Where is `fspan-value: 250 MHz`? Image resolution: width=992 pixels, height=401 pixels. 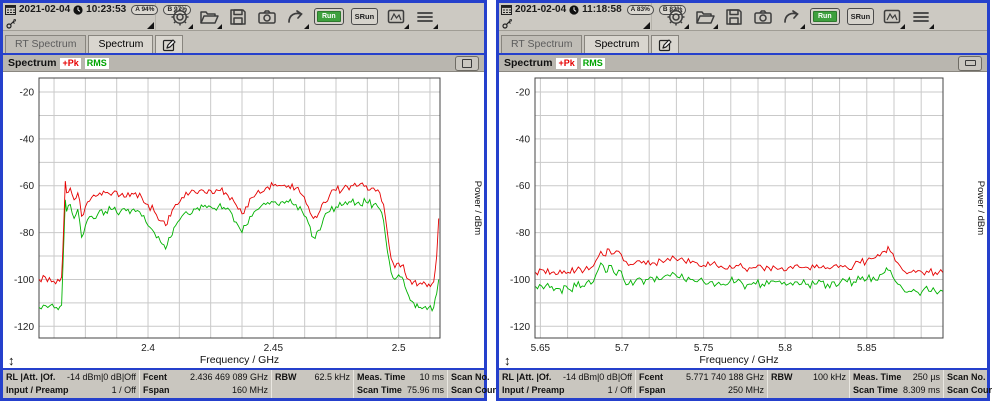
fspan-value: 250 MHz is located at coordinates (745, 390).